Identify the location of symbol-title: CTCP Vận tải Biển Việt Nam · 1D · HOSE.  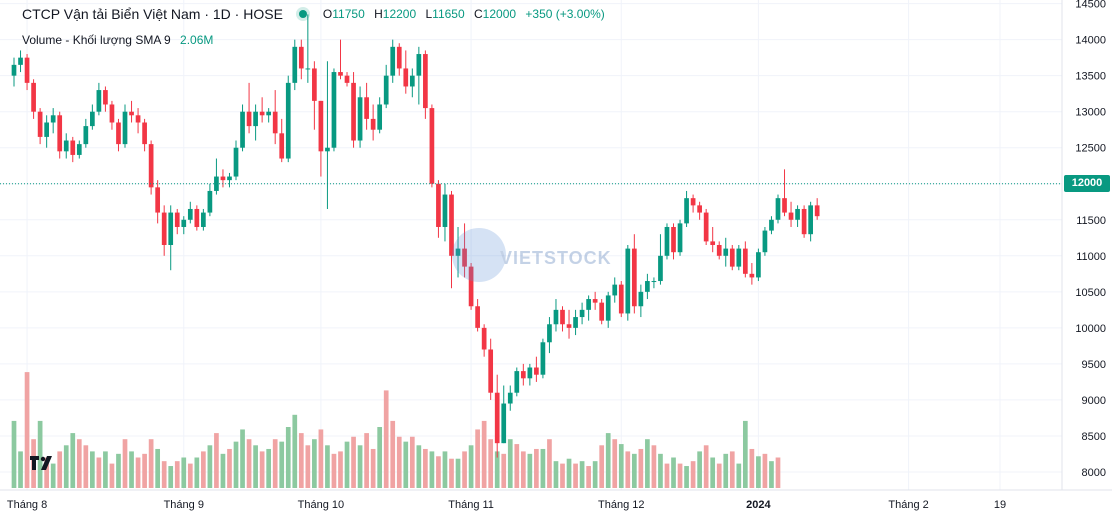
(152, 14).